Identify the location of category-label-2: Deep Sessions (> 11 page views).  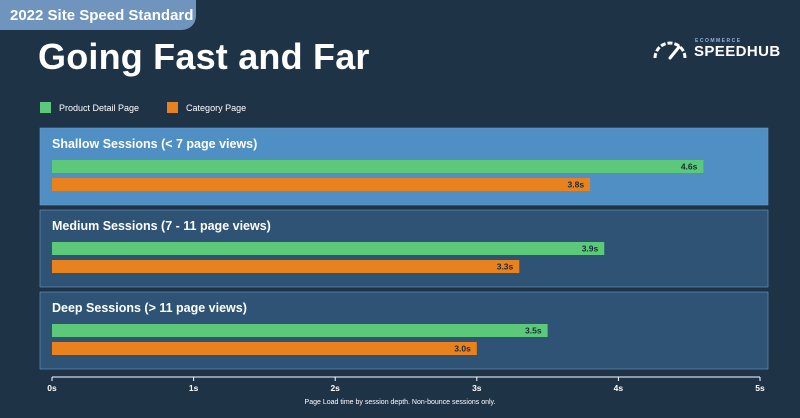
(149, 308).